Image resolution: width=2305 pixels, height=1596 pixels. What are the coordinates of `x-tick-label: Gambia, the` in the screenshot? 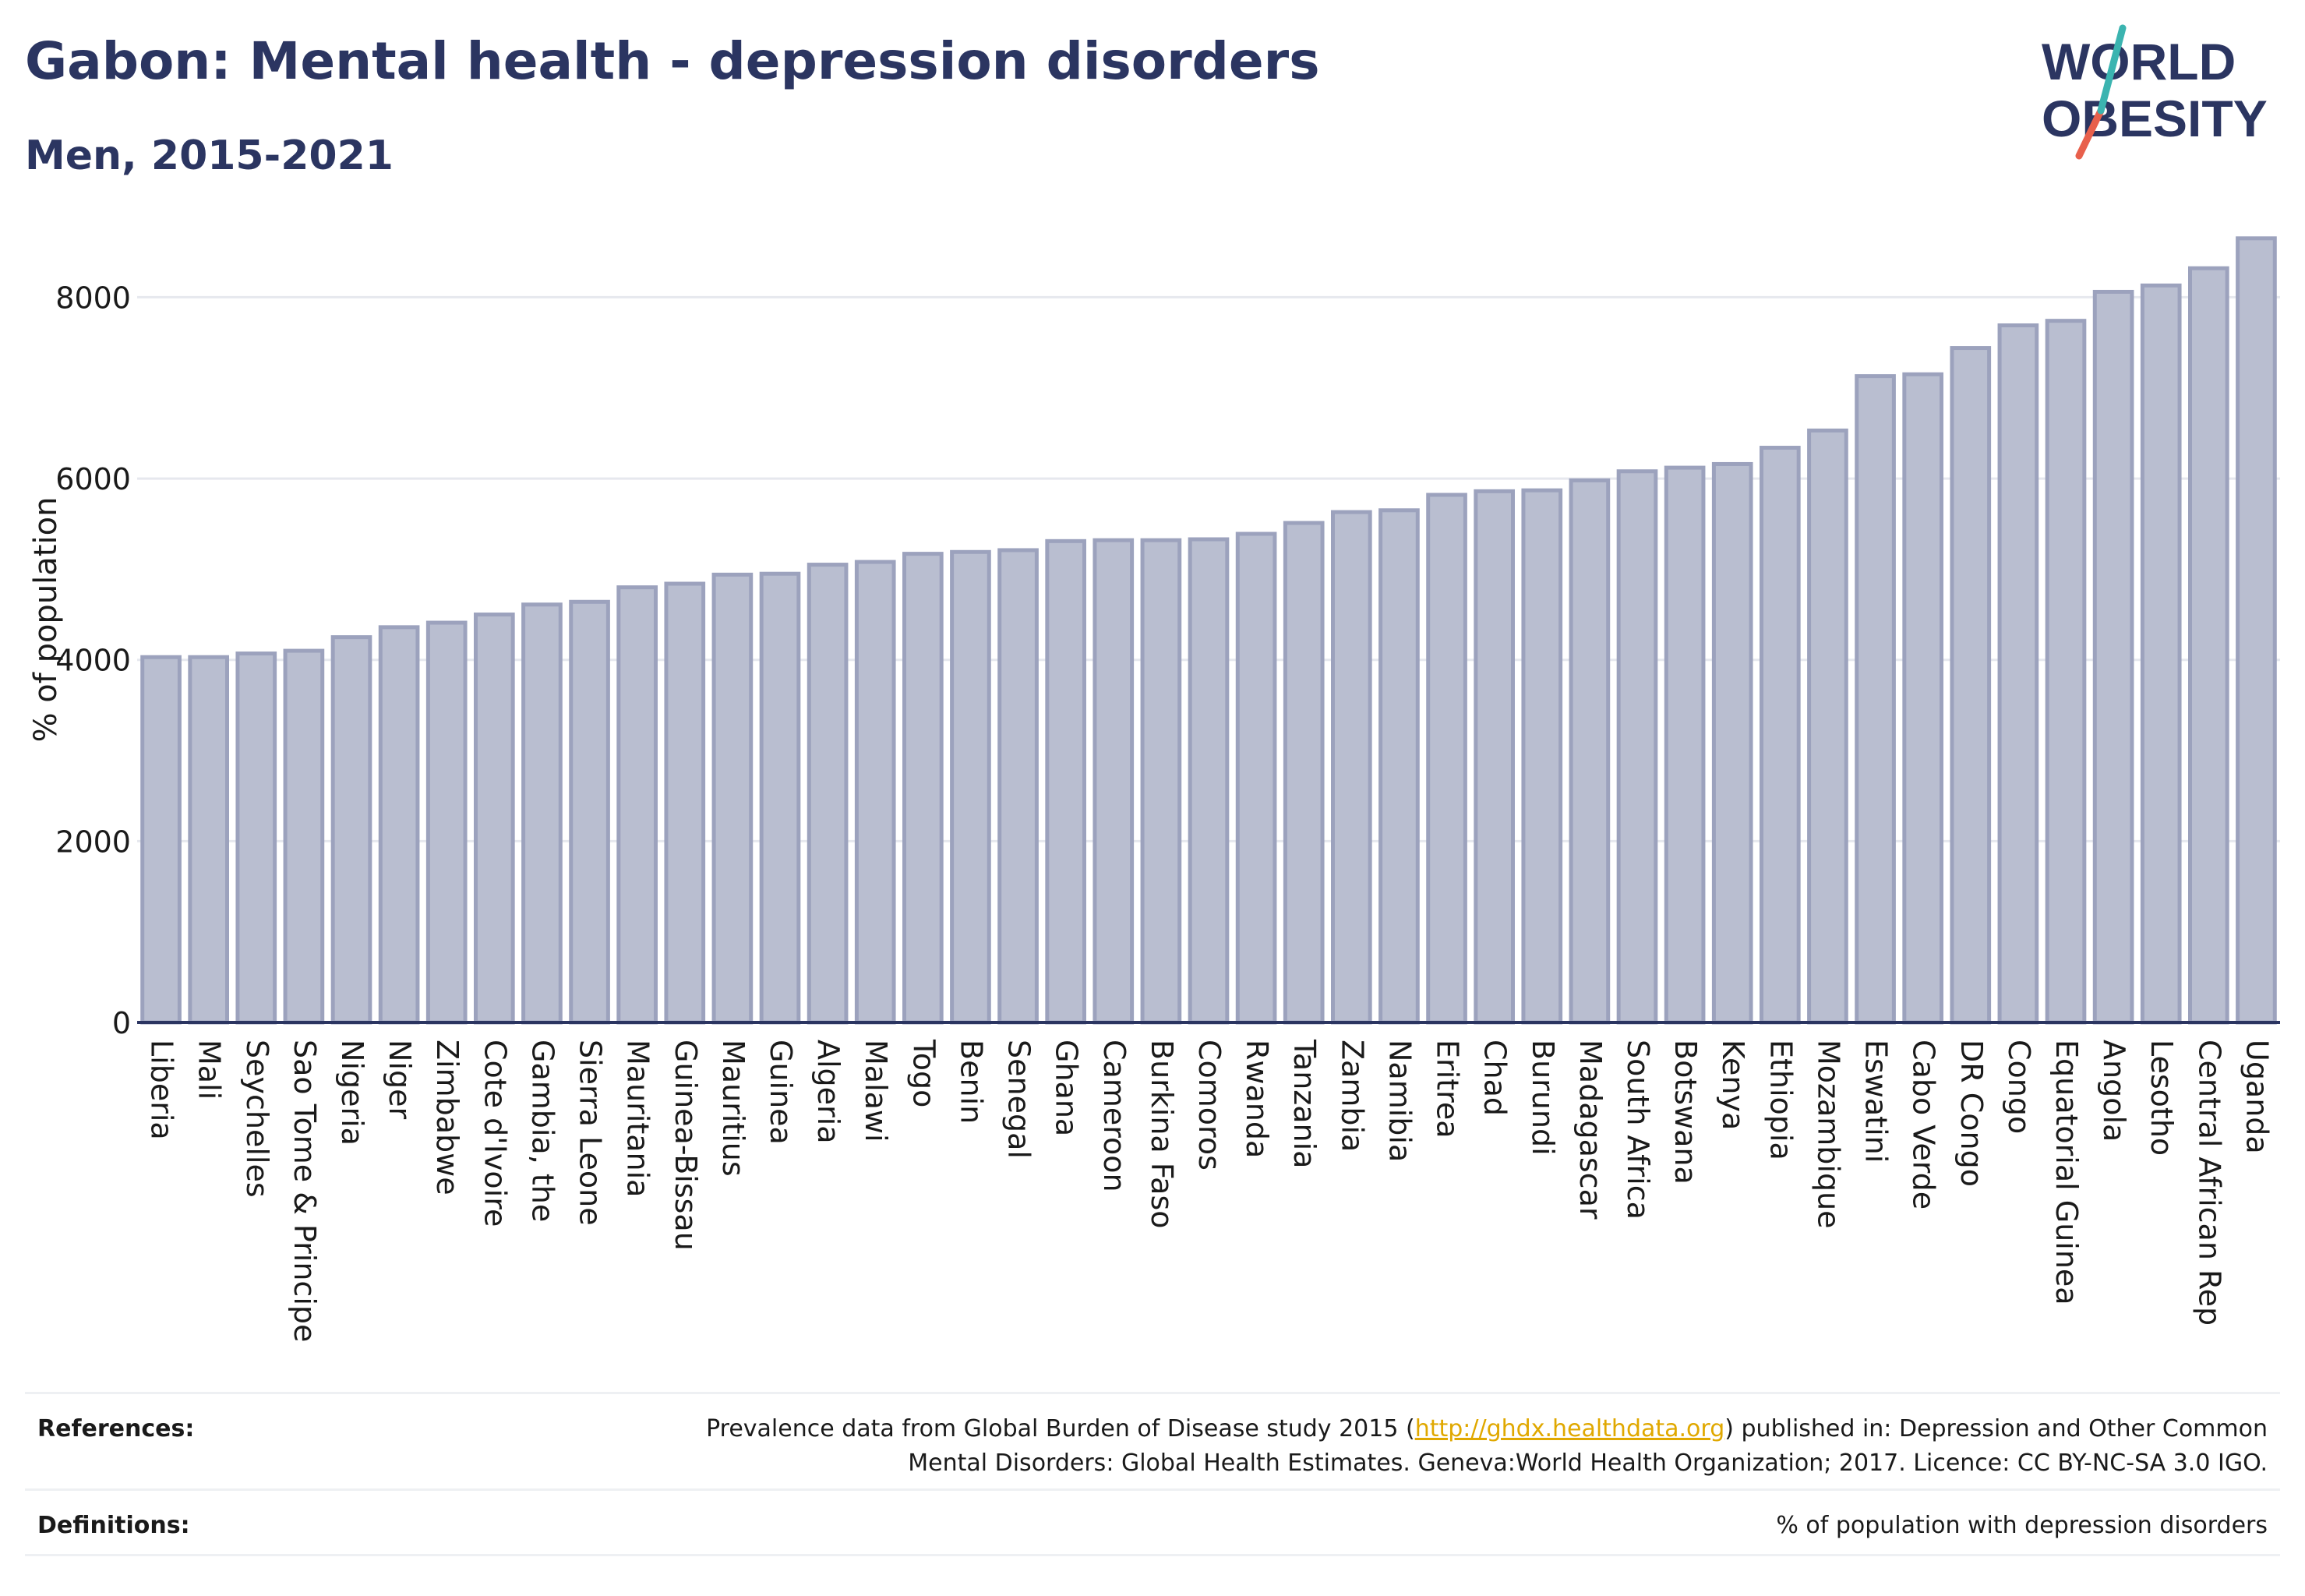 It's located at (542, 1131).